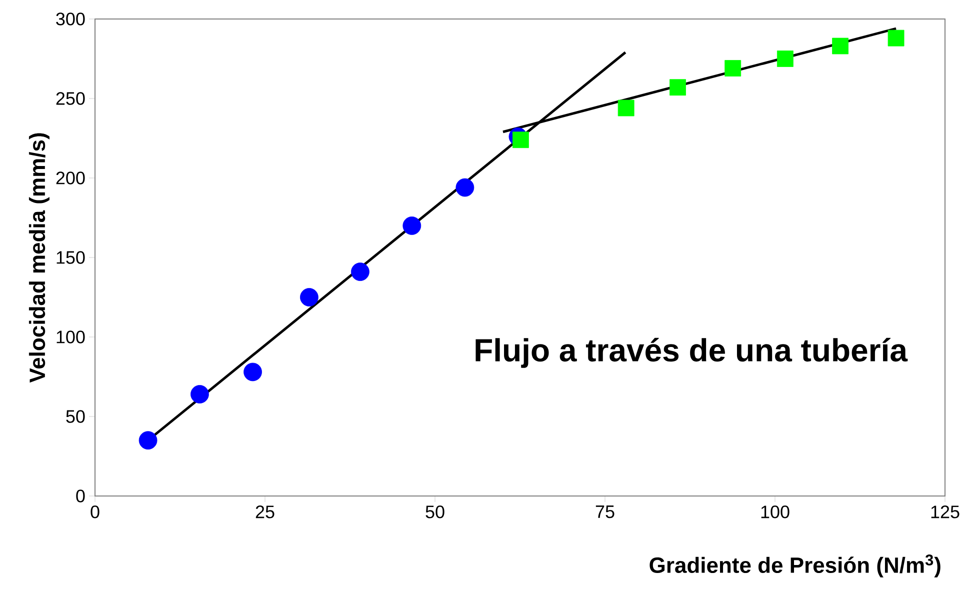  Describe the element at coordinates (75, 416) in the screenshot. I see `y-tick-label: 50` at that location.